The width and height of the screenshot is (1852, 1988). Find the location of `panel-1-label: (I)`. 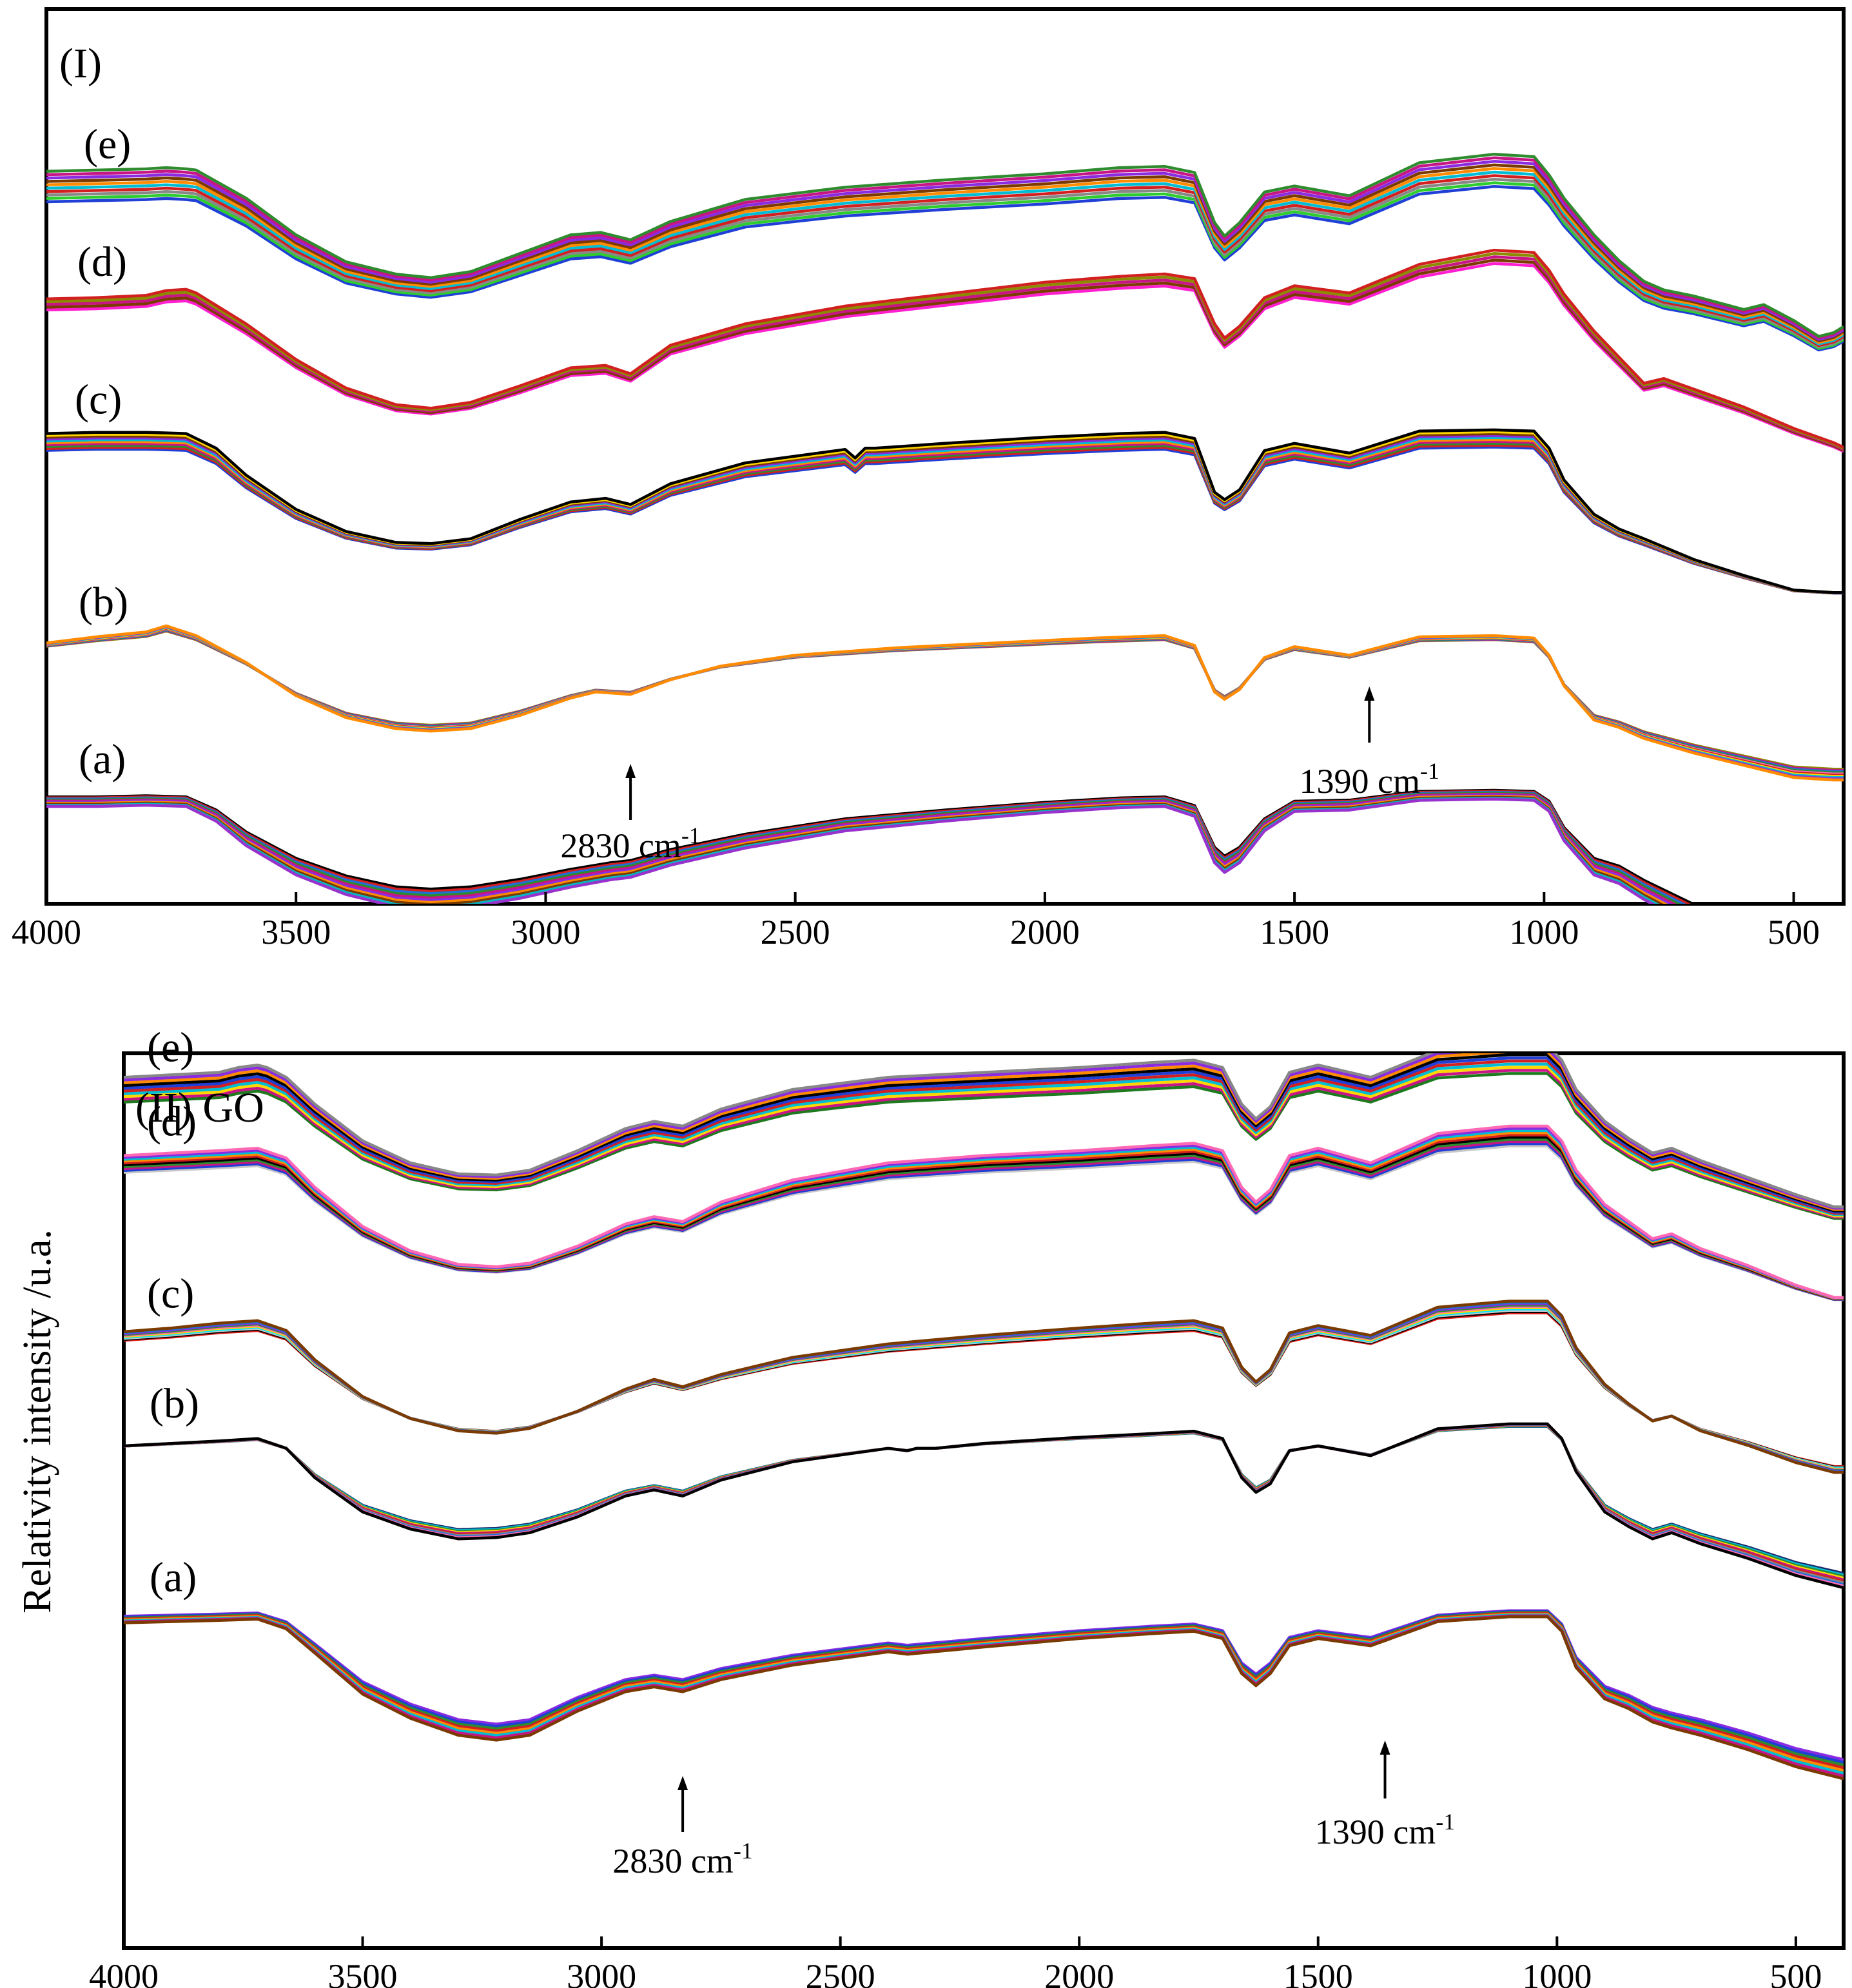

panel-1-label: (I) is located at coordinates (80, 64).